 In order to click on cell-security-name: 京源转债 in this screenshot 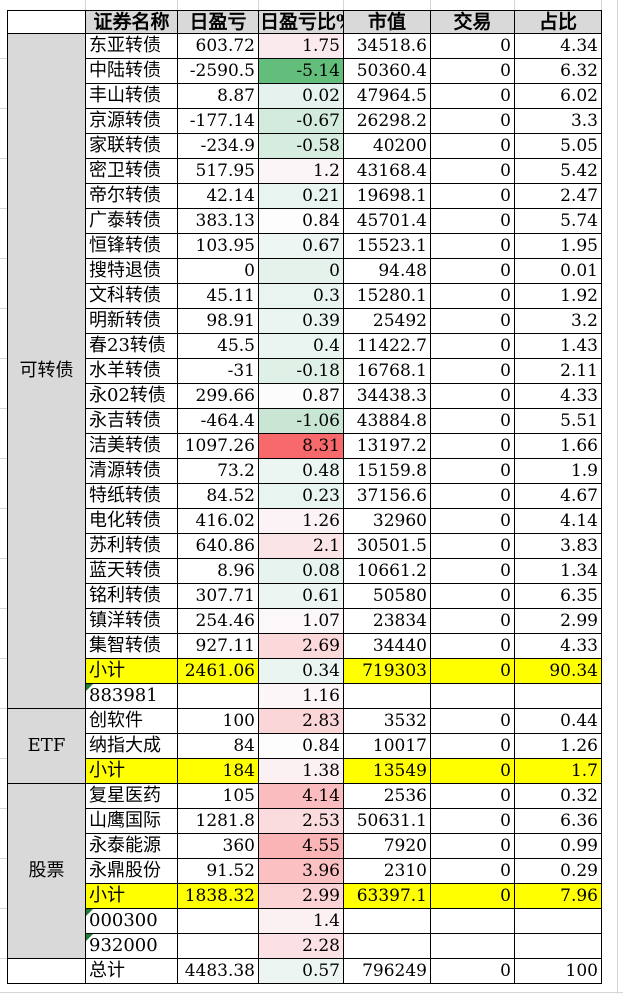, I will do `click(132, 121)`.